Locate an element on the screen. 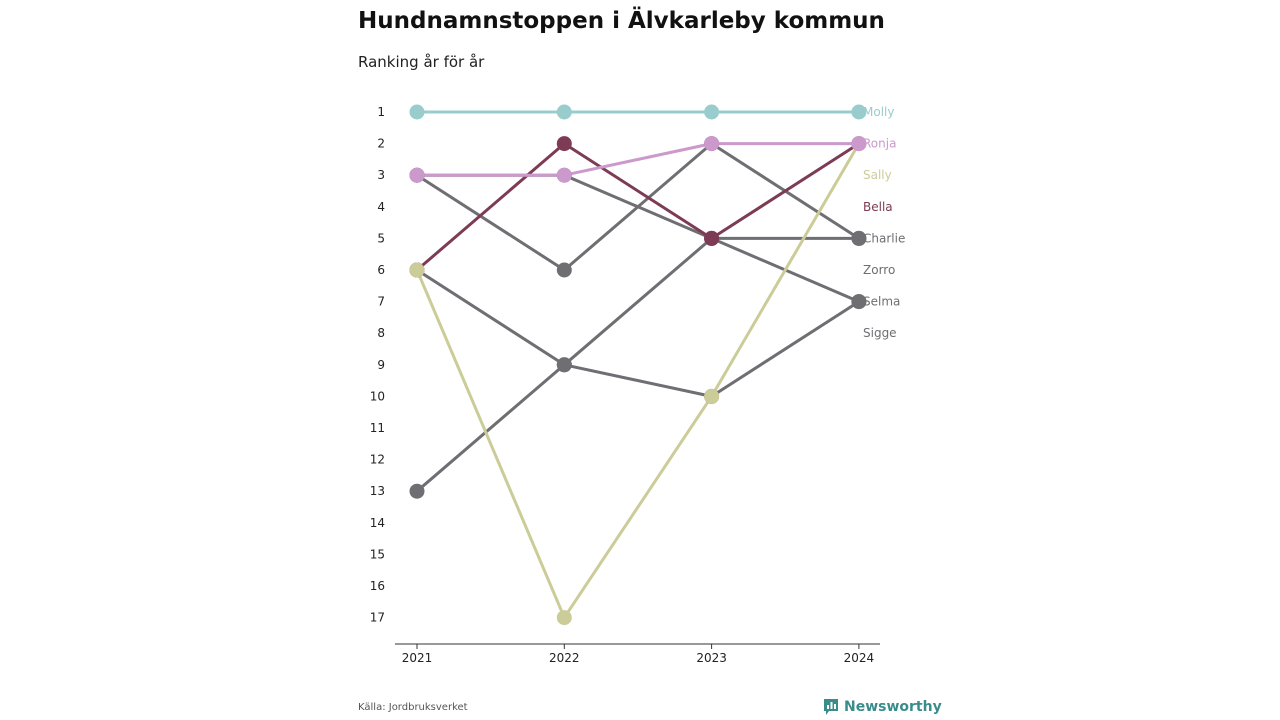  y-tick-label: 3 is located at coordinates (381, 175).